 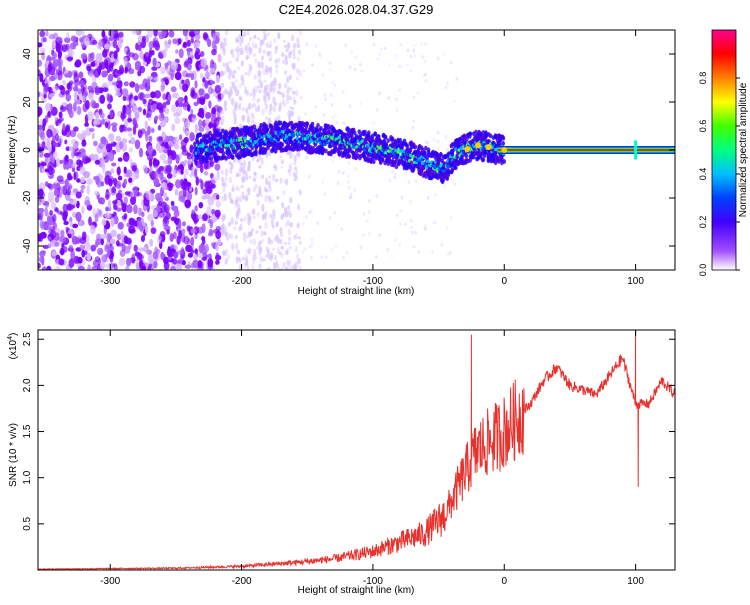 I want to click on figure-title: C2E4.2026.028.04.37.G29, so click(x=356, y=9).